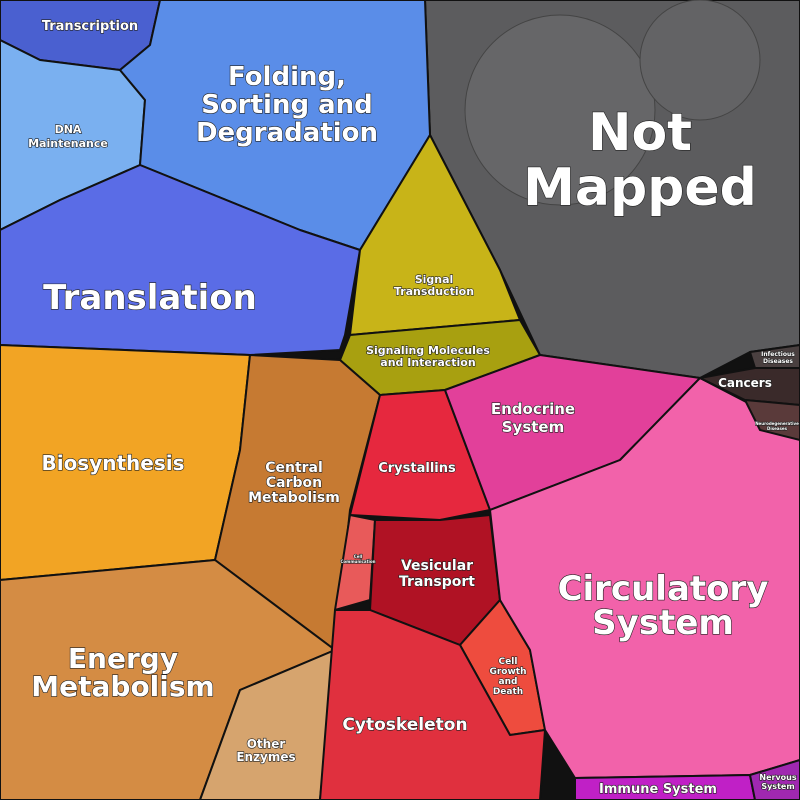 The width and height of the screenshot is (800, 800). I want to click on label-line: Carbon, so click(294, 483).